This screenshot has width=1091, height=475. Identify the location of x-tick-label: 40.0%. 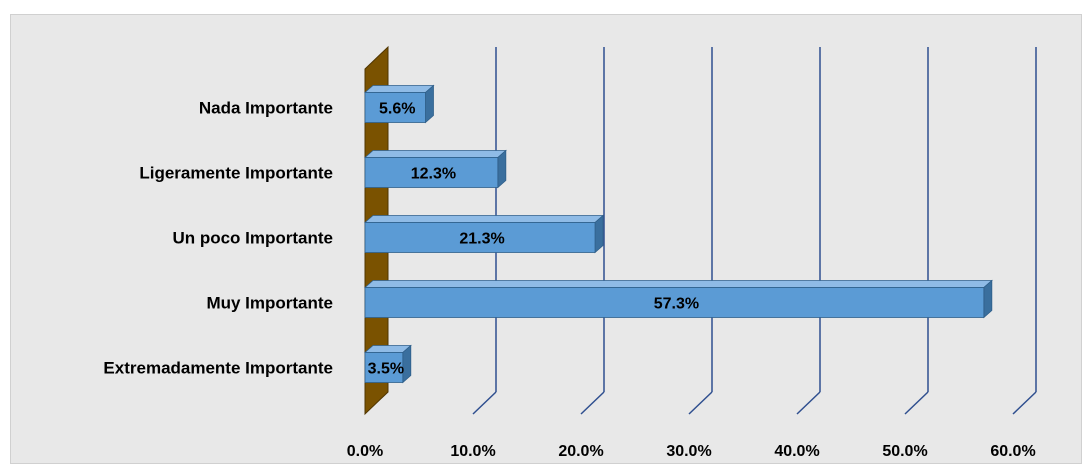
(796, 451).